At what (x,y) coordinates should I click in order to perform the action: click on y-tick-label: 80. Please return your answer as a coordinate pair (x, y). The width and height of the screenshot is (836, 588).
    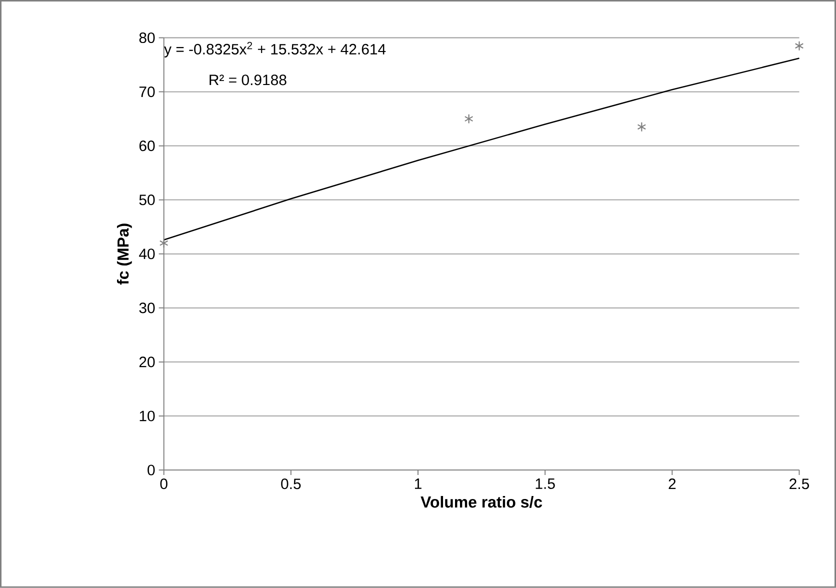
    Looking at the image, I should click on (147, 38).